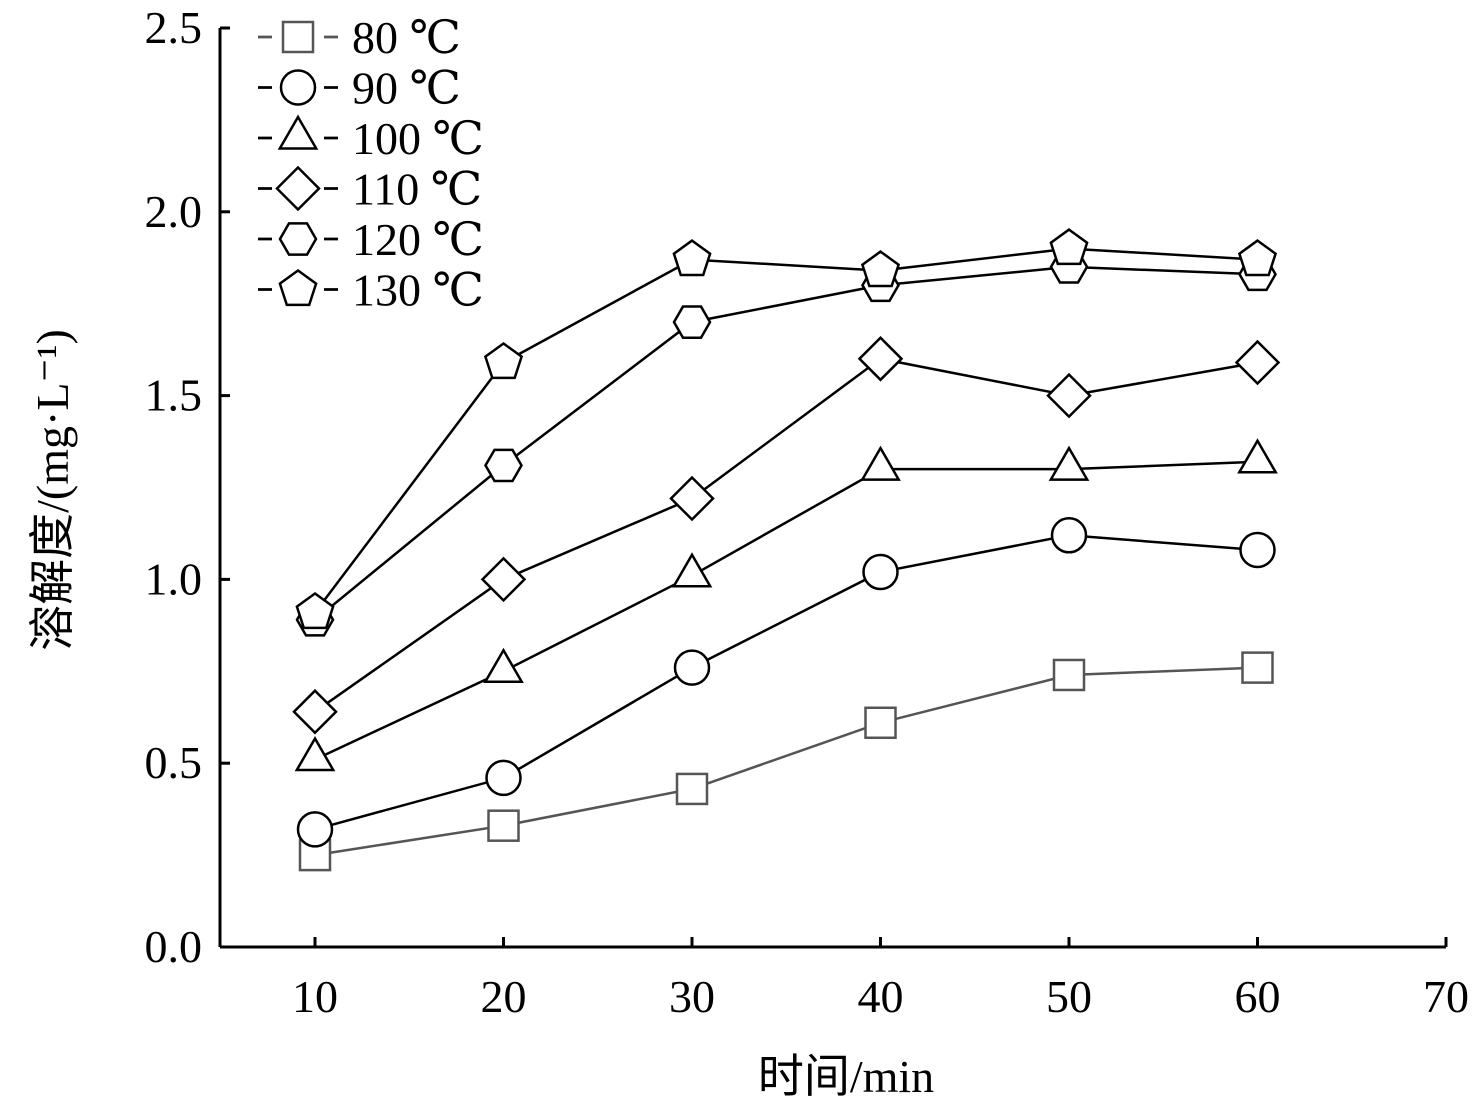 Image resolution: width=1477 pixels, height=1113 pixels. What do you see at coordinates (417, 189) in the screenshot?
I see `legend-label: 110 ℃` at bounding box center [417, 189].